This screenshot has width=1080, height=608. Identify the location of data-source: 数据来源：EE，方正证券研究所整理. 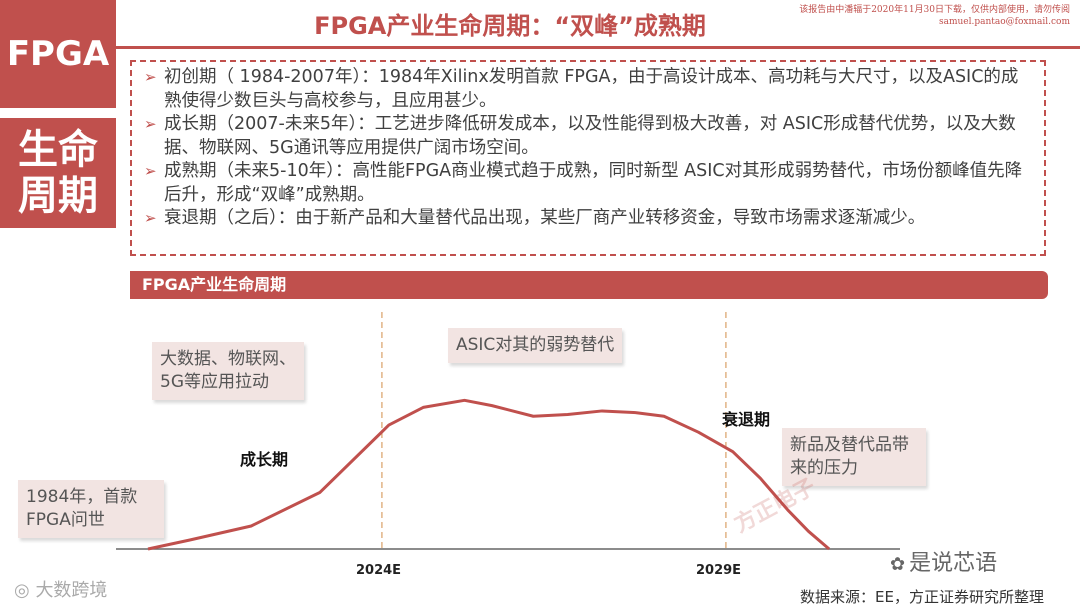
(922, 597).